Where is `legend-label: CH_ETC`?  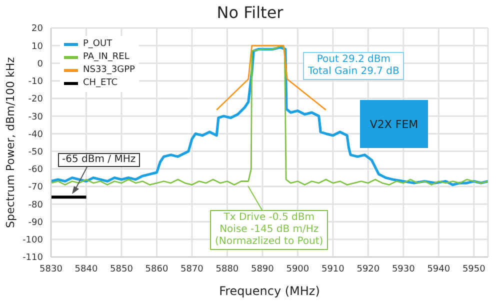 legend-label: CH_ETC is located at coordinates (100, 83).